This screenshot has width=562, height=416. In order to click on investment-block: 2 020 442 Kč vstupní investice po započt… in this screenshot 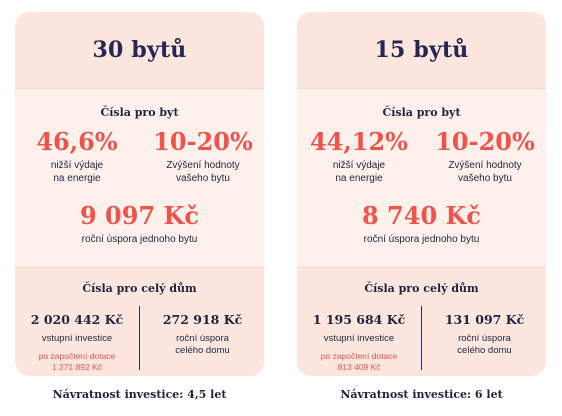, I will do `click(77, 342)`.